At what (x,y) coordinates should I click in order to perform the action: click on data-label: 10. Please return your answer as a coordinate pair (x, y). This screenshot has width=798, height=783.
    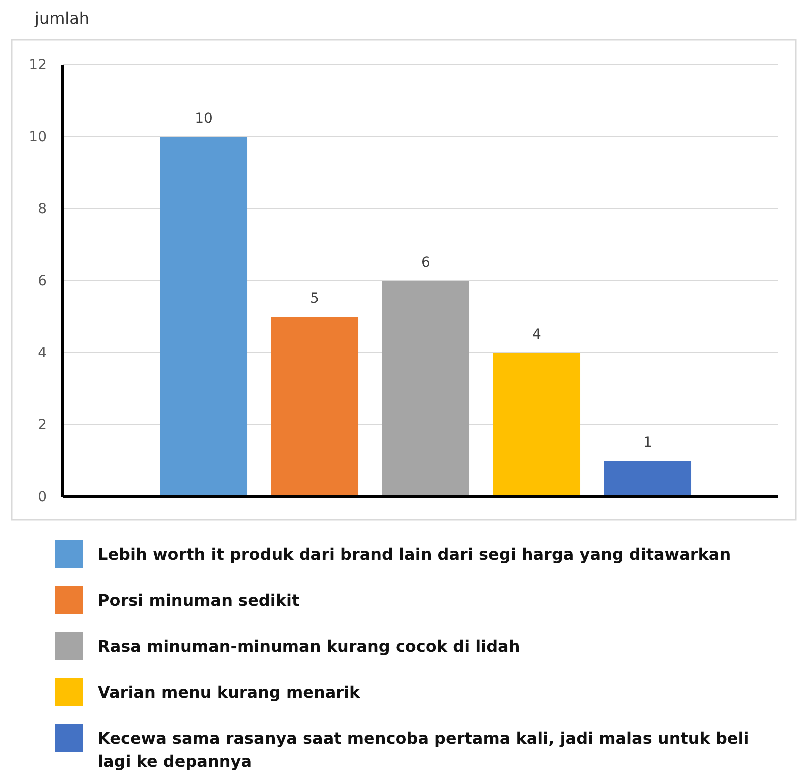
    Looking at the image, I should click on (204, 119).